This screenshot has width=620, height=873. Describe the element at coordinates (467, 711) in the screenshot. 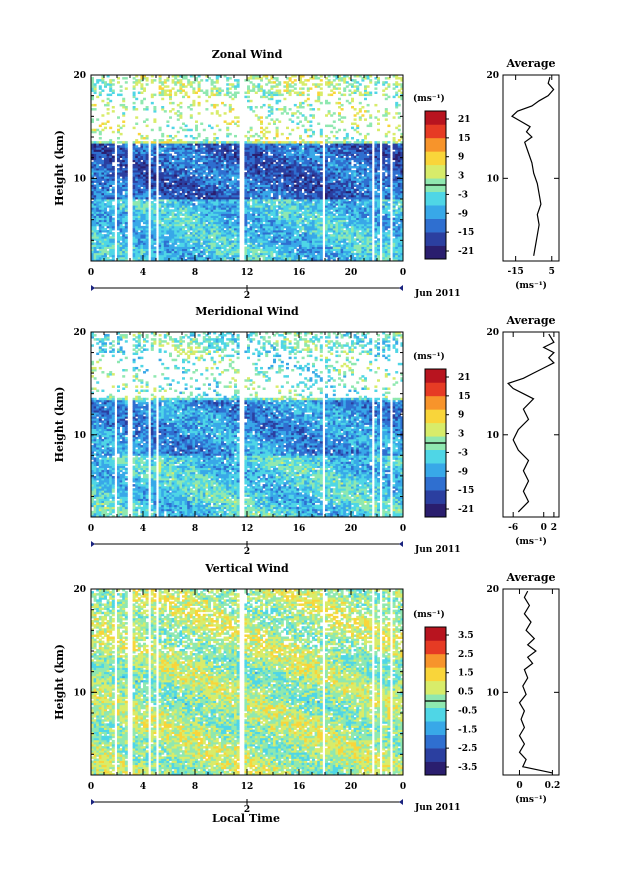

I see `colorbar-tick-label: -0.5` at that location.